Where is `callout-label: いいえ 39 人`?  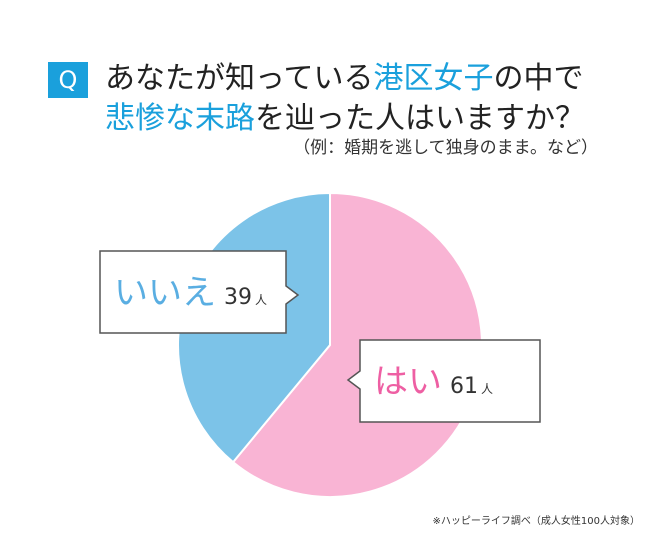
callout-label: いいえ 39 人 is located at coordinates (190, 293).